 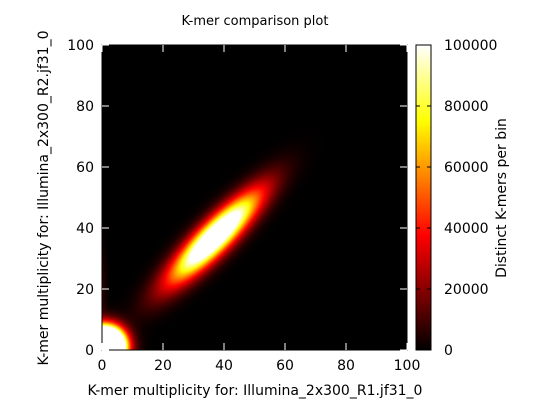 What do you see at coordinates (102, 366) in the screenshot?
I see `x-tick-label: 0` at bounding box center [102, 366].